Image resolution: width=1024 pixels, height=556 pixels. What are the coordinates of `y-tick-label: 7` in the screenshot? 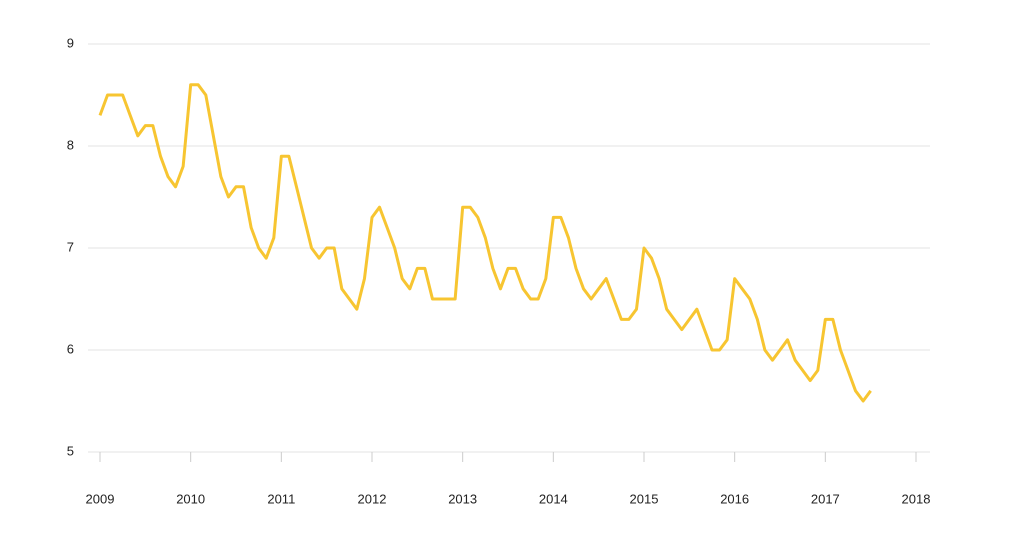 It's located at (70, 246).